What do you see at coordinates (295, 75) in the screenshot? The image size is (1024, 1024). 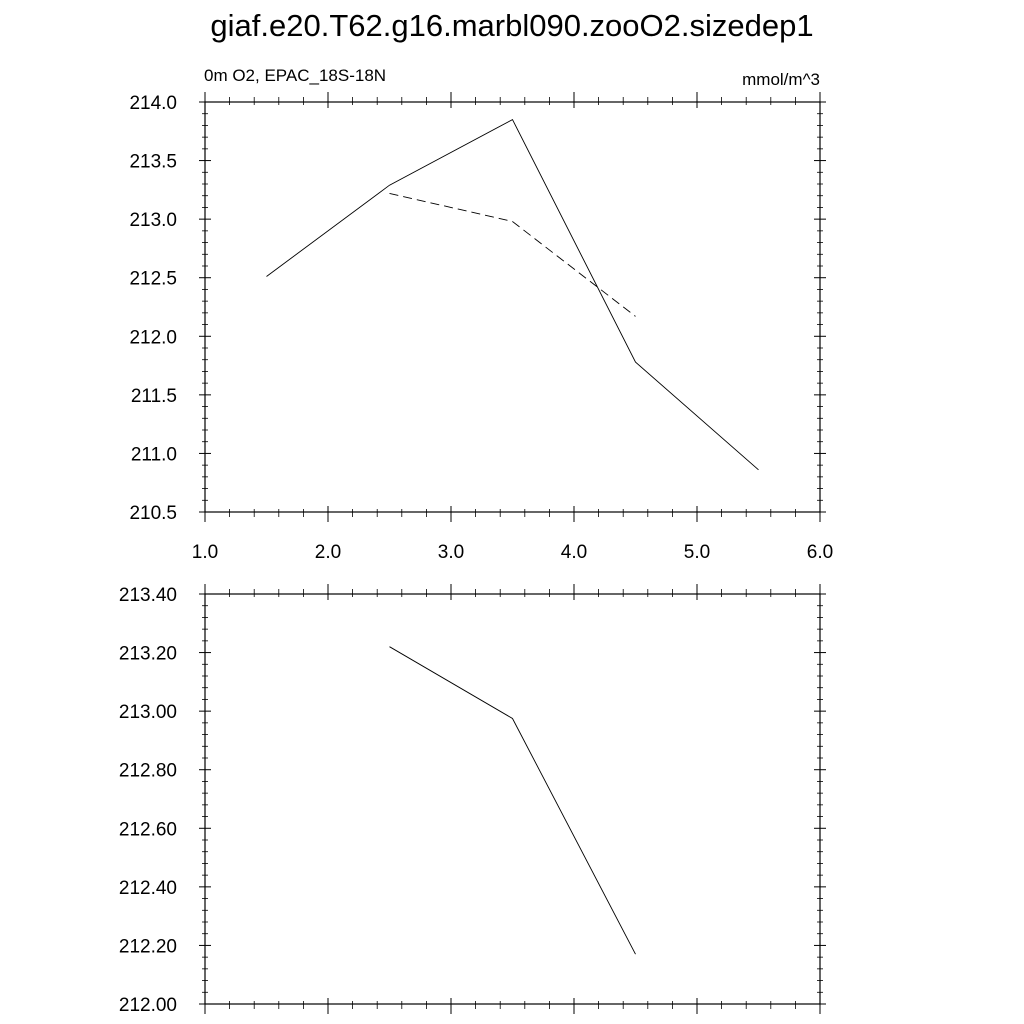 I see `chart-left-subtitle: 0m O2, EPAC_18S-18N` at bounding box center [295, 75].